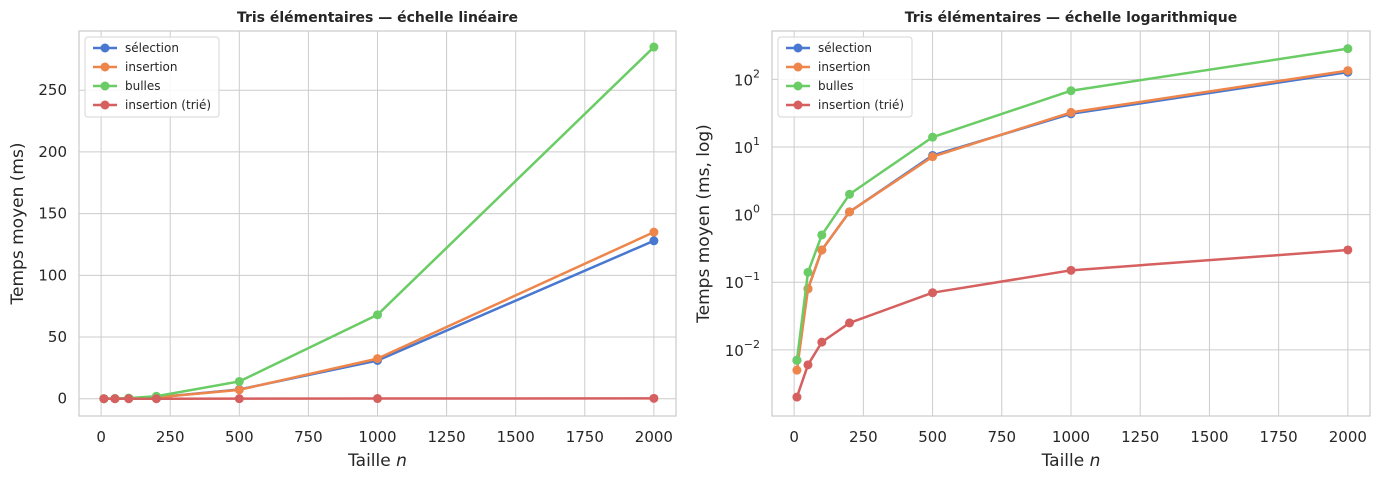 Image resolution: width=1380 pixels, height=480 pixels. I want to click on y-tick-label: 101, so click(747, 146).